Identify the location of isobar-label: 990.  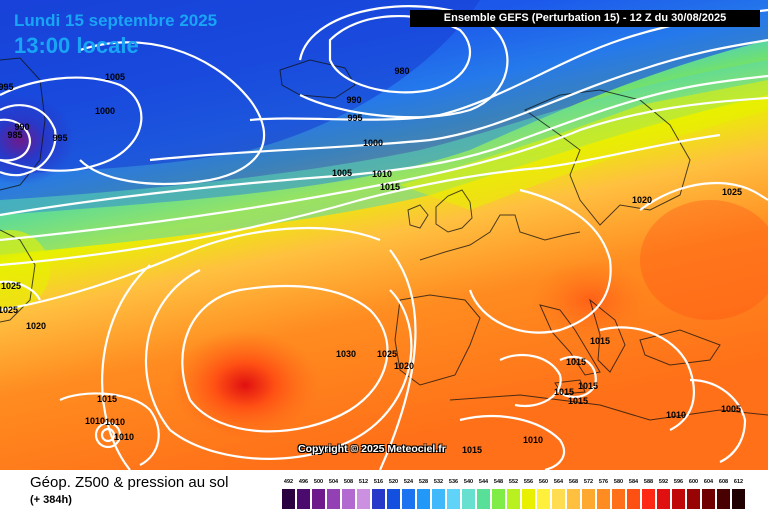
(353, 100).